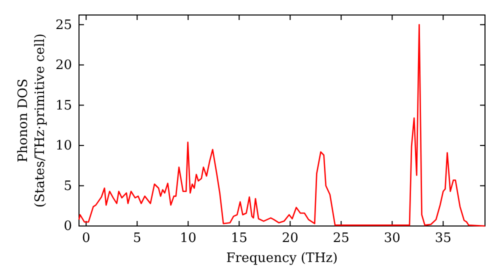 Image resolution: width=500 pixels, height=280 pixels. What do you see at coordinates (290, 238) in the screenshot?
I see `x-tick-label: 20` at bounding box center [290, 238].